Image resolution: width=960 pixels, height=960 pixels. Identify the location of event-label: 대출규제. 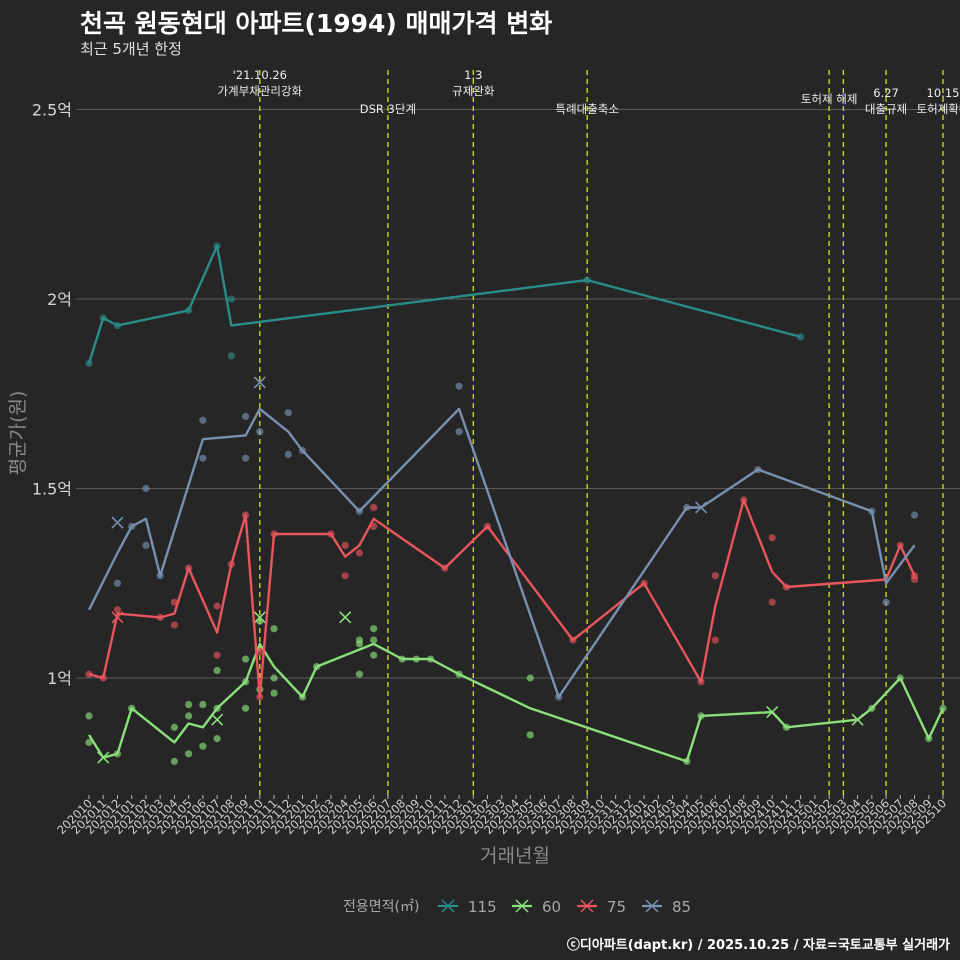
(886, 109).